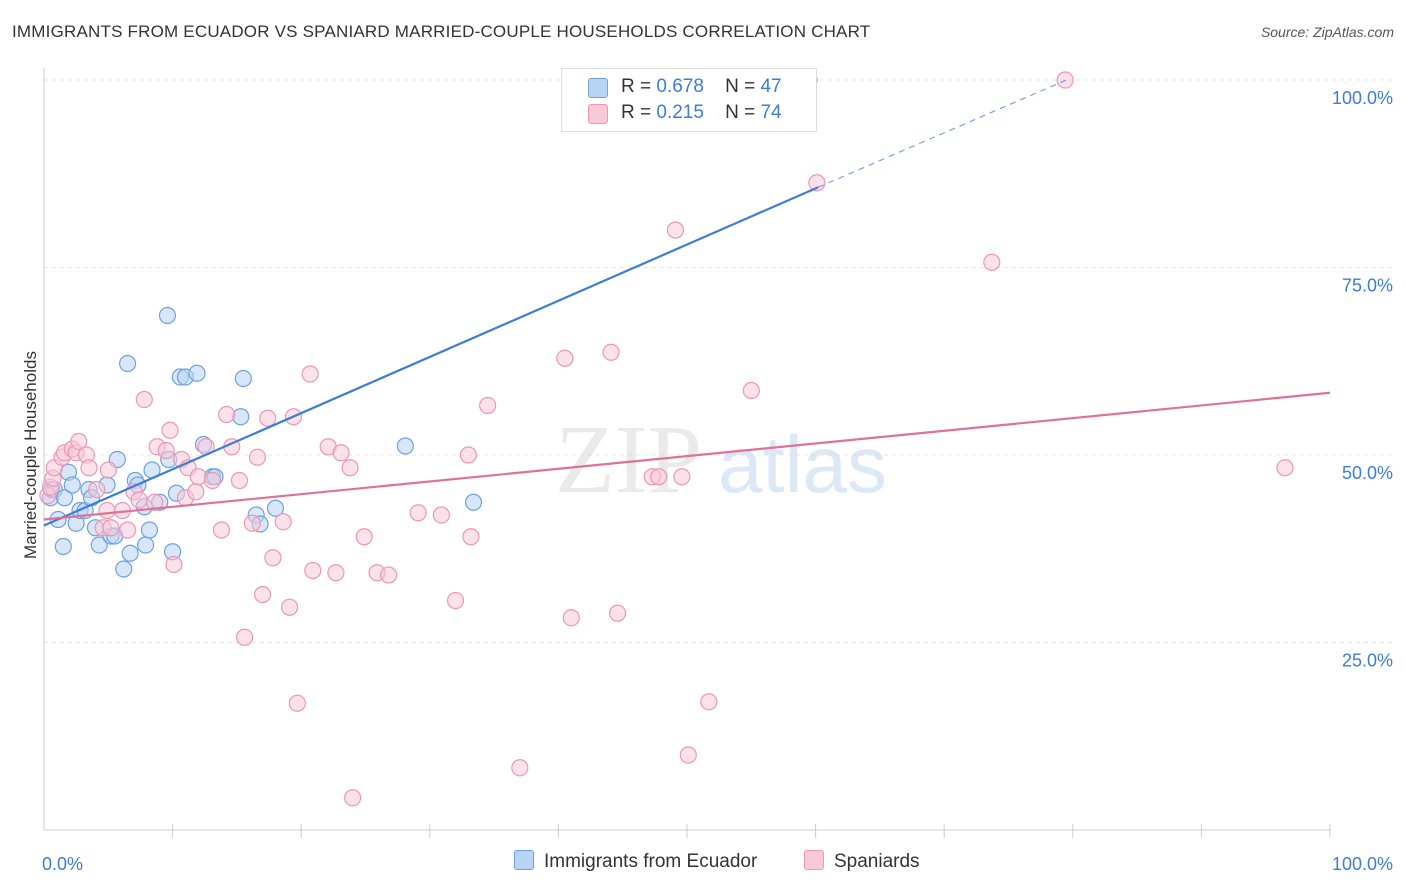  What do you see at coordinates (651, 861) in the screenshot?
I see `legend-label-ecuador: Immigrants from Ecuador` at bounding box center [651, 861].